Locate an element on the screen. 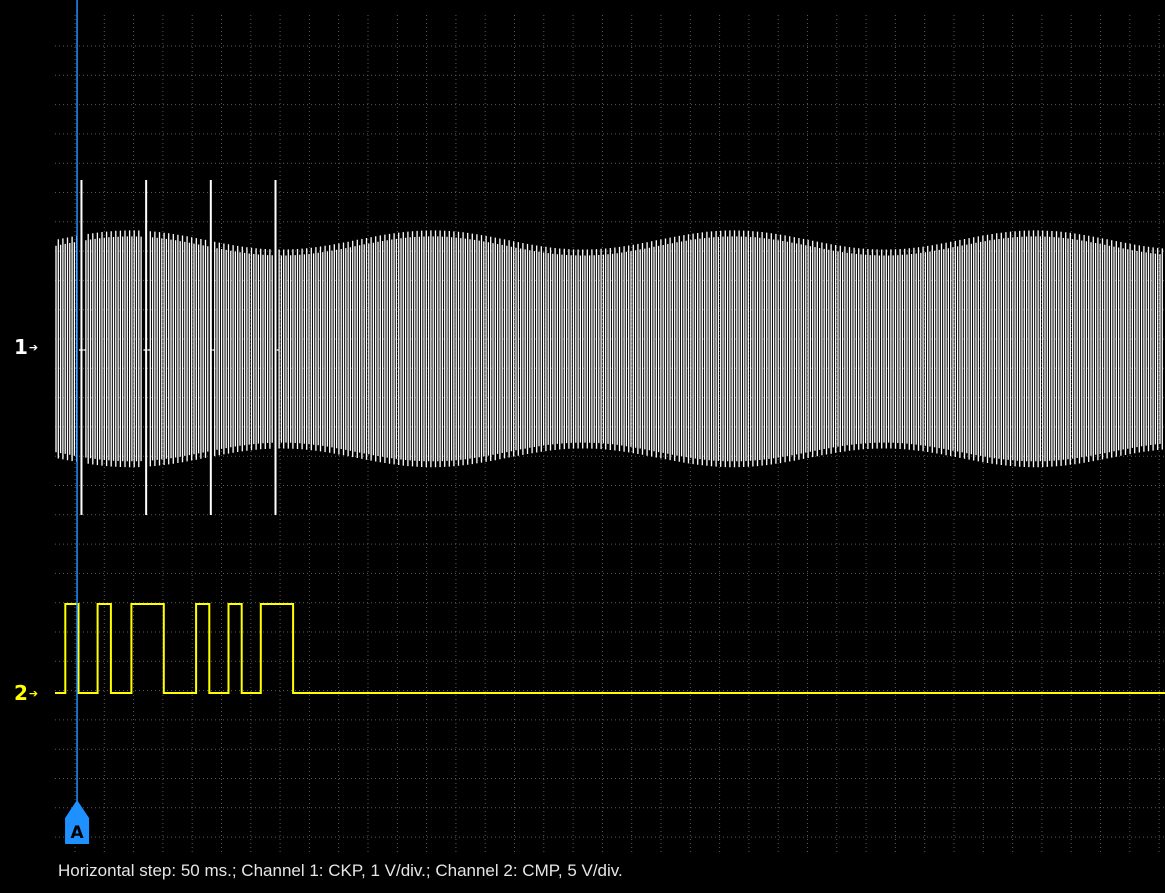  channel-1-number: 1 is located at coordinates (21, 347).